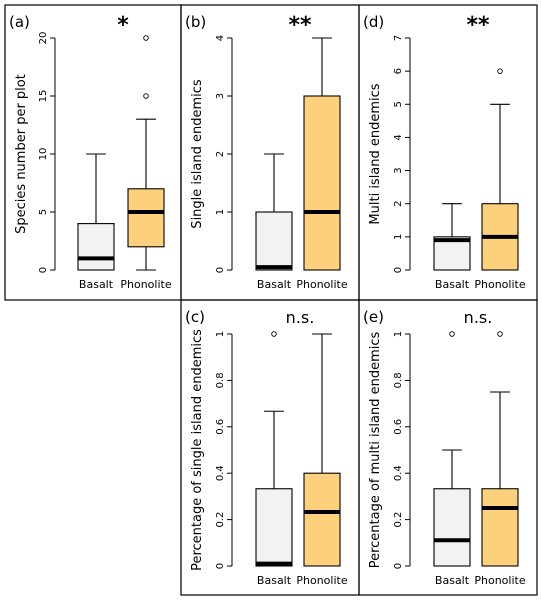  Describe the element at coordinates (123, 25) in the screenshot. I see `significance-marker: *` at that location.